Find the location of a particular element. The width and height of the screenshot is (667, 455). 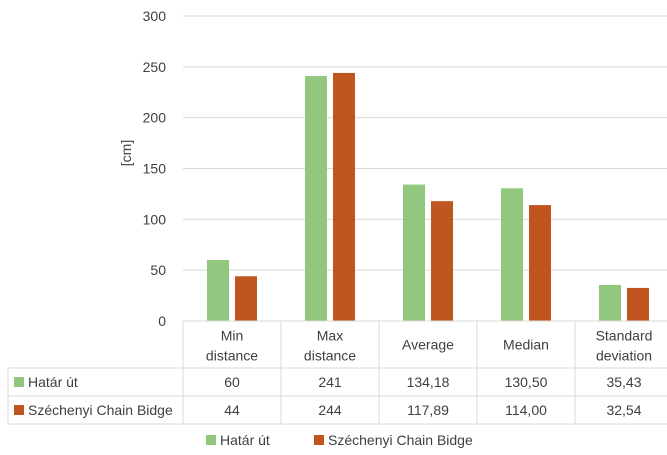

data-label: 32,54 is located at coordinates (623, 410).